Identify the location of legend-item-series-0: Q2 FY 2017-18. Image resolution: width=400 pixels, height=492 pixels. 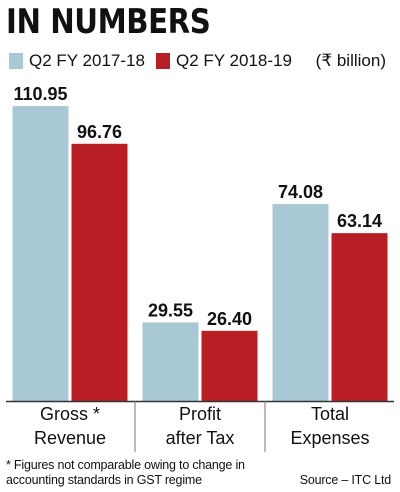
(77, 61).